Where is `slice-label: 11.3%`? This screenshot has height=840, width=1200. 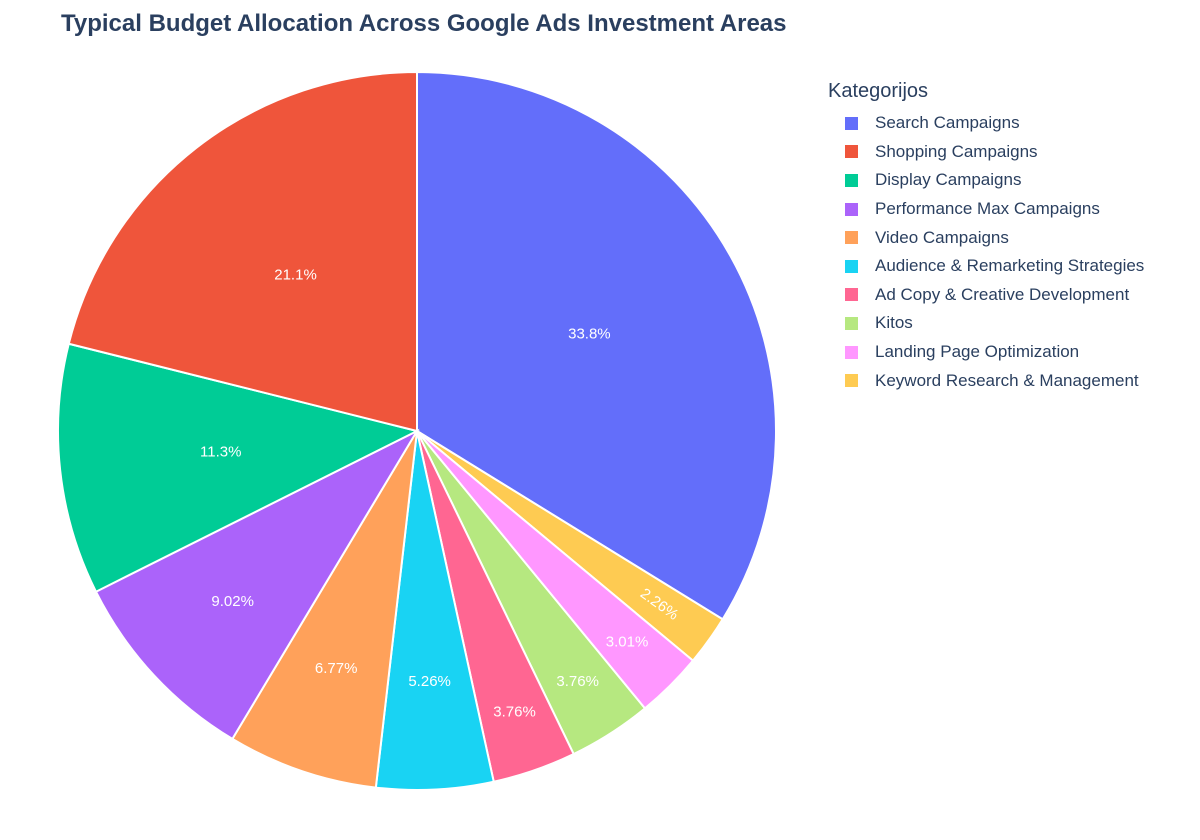
slice-label: 11.3% is located at coordinates (220, 452).